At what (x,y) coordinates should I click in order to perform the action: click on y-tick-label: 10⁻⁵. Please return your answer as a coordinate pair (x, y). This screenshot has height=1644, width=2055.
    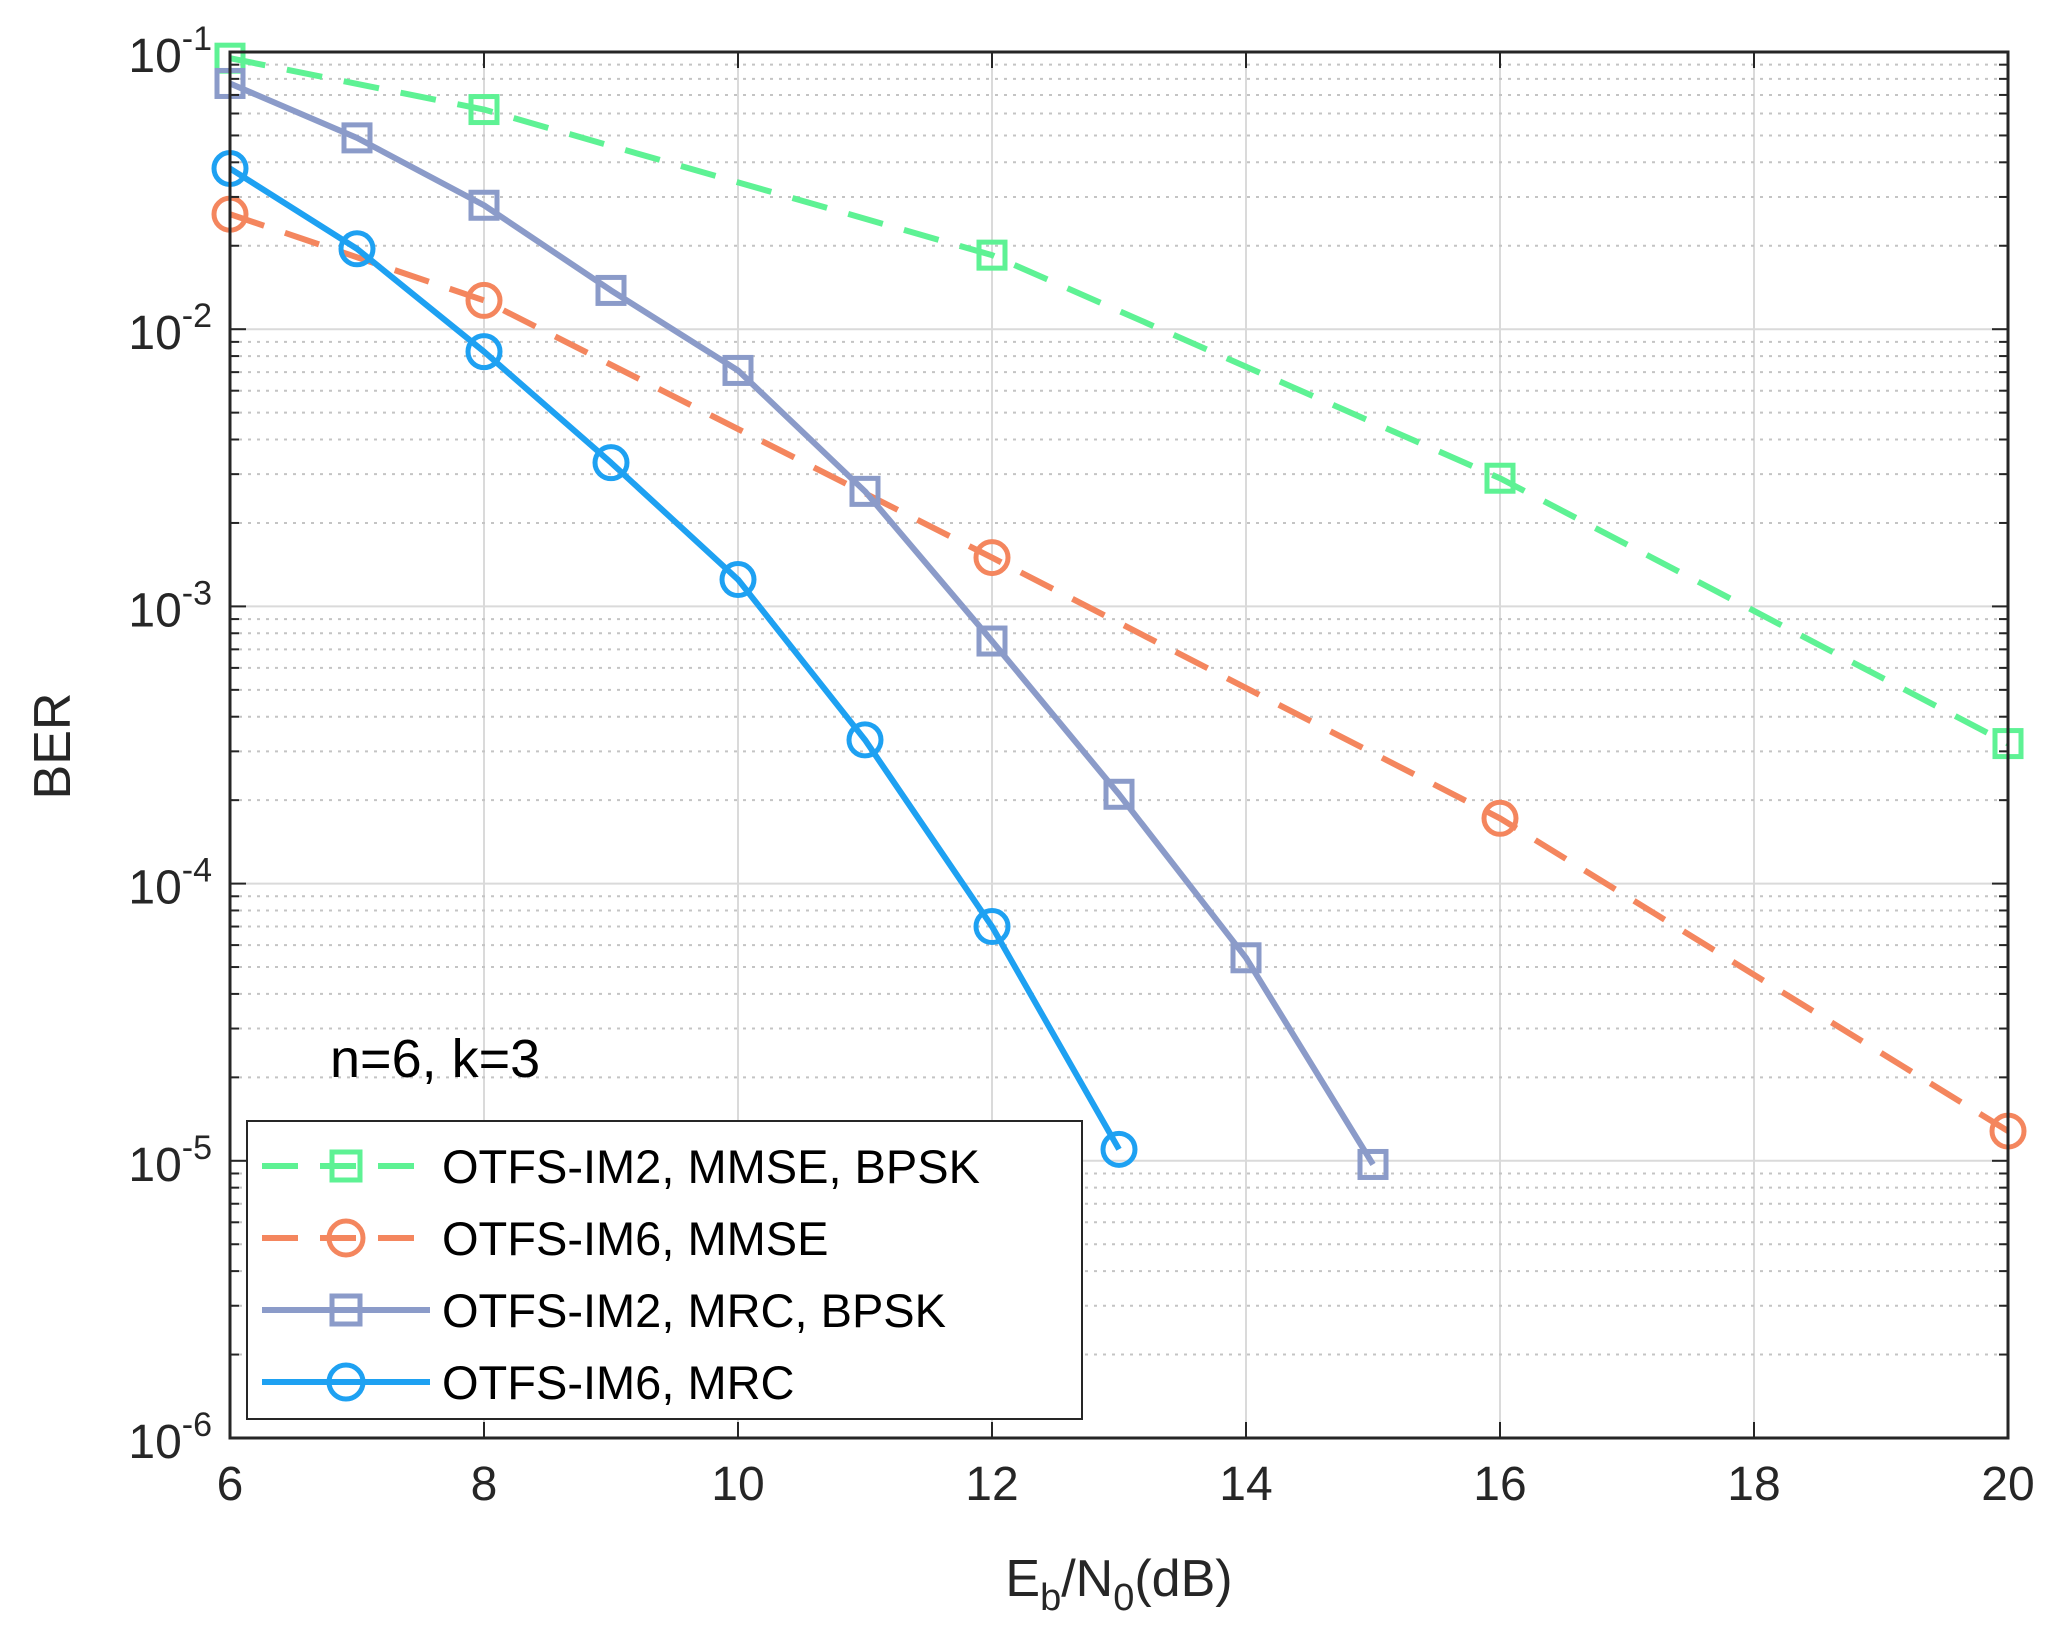
    Looking at the image, I should click on (170, 1160).